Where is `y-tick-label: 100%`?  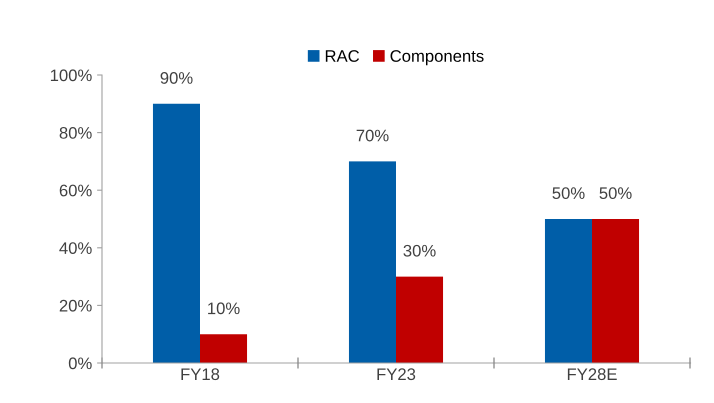
y-tick-label: 100% is located at coordinates (71, 75).